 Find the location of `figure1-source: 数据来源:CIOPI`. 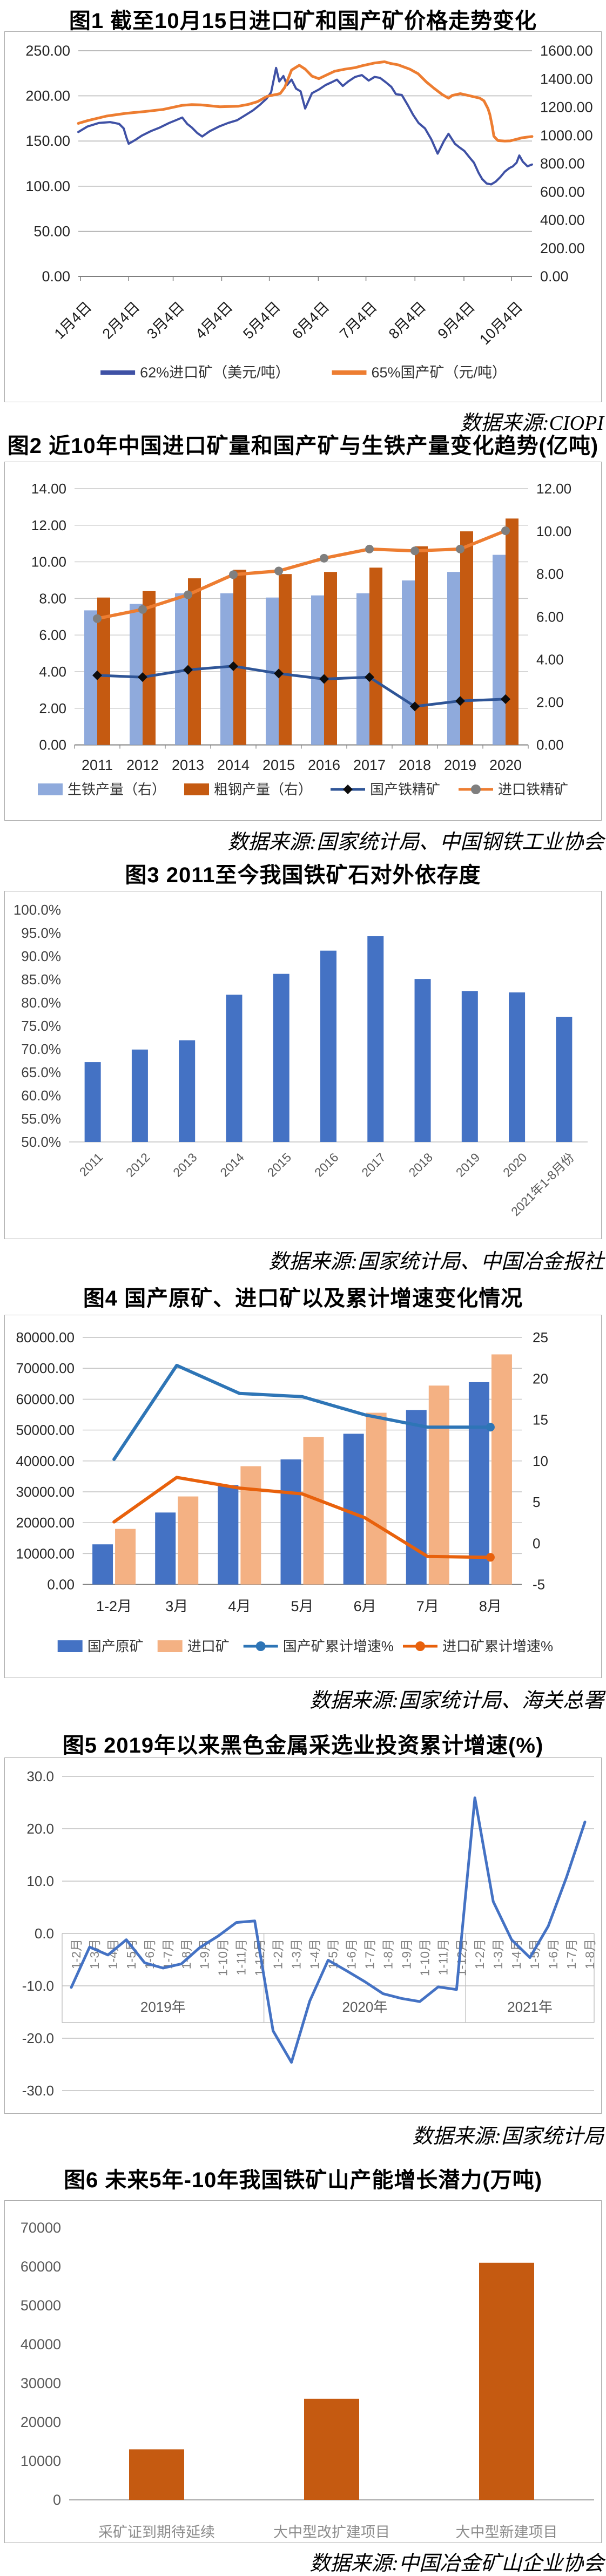

figure1-source: 数据来源:CIOPI is located at coordinates (532, 424).